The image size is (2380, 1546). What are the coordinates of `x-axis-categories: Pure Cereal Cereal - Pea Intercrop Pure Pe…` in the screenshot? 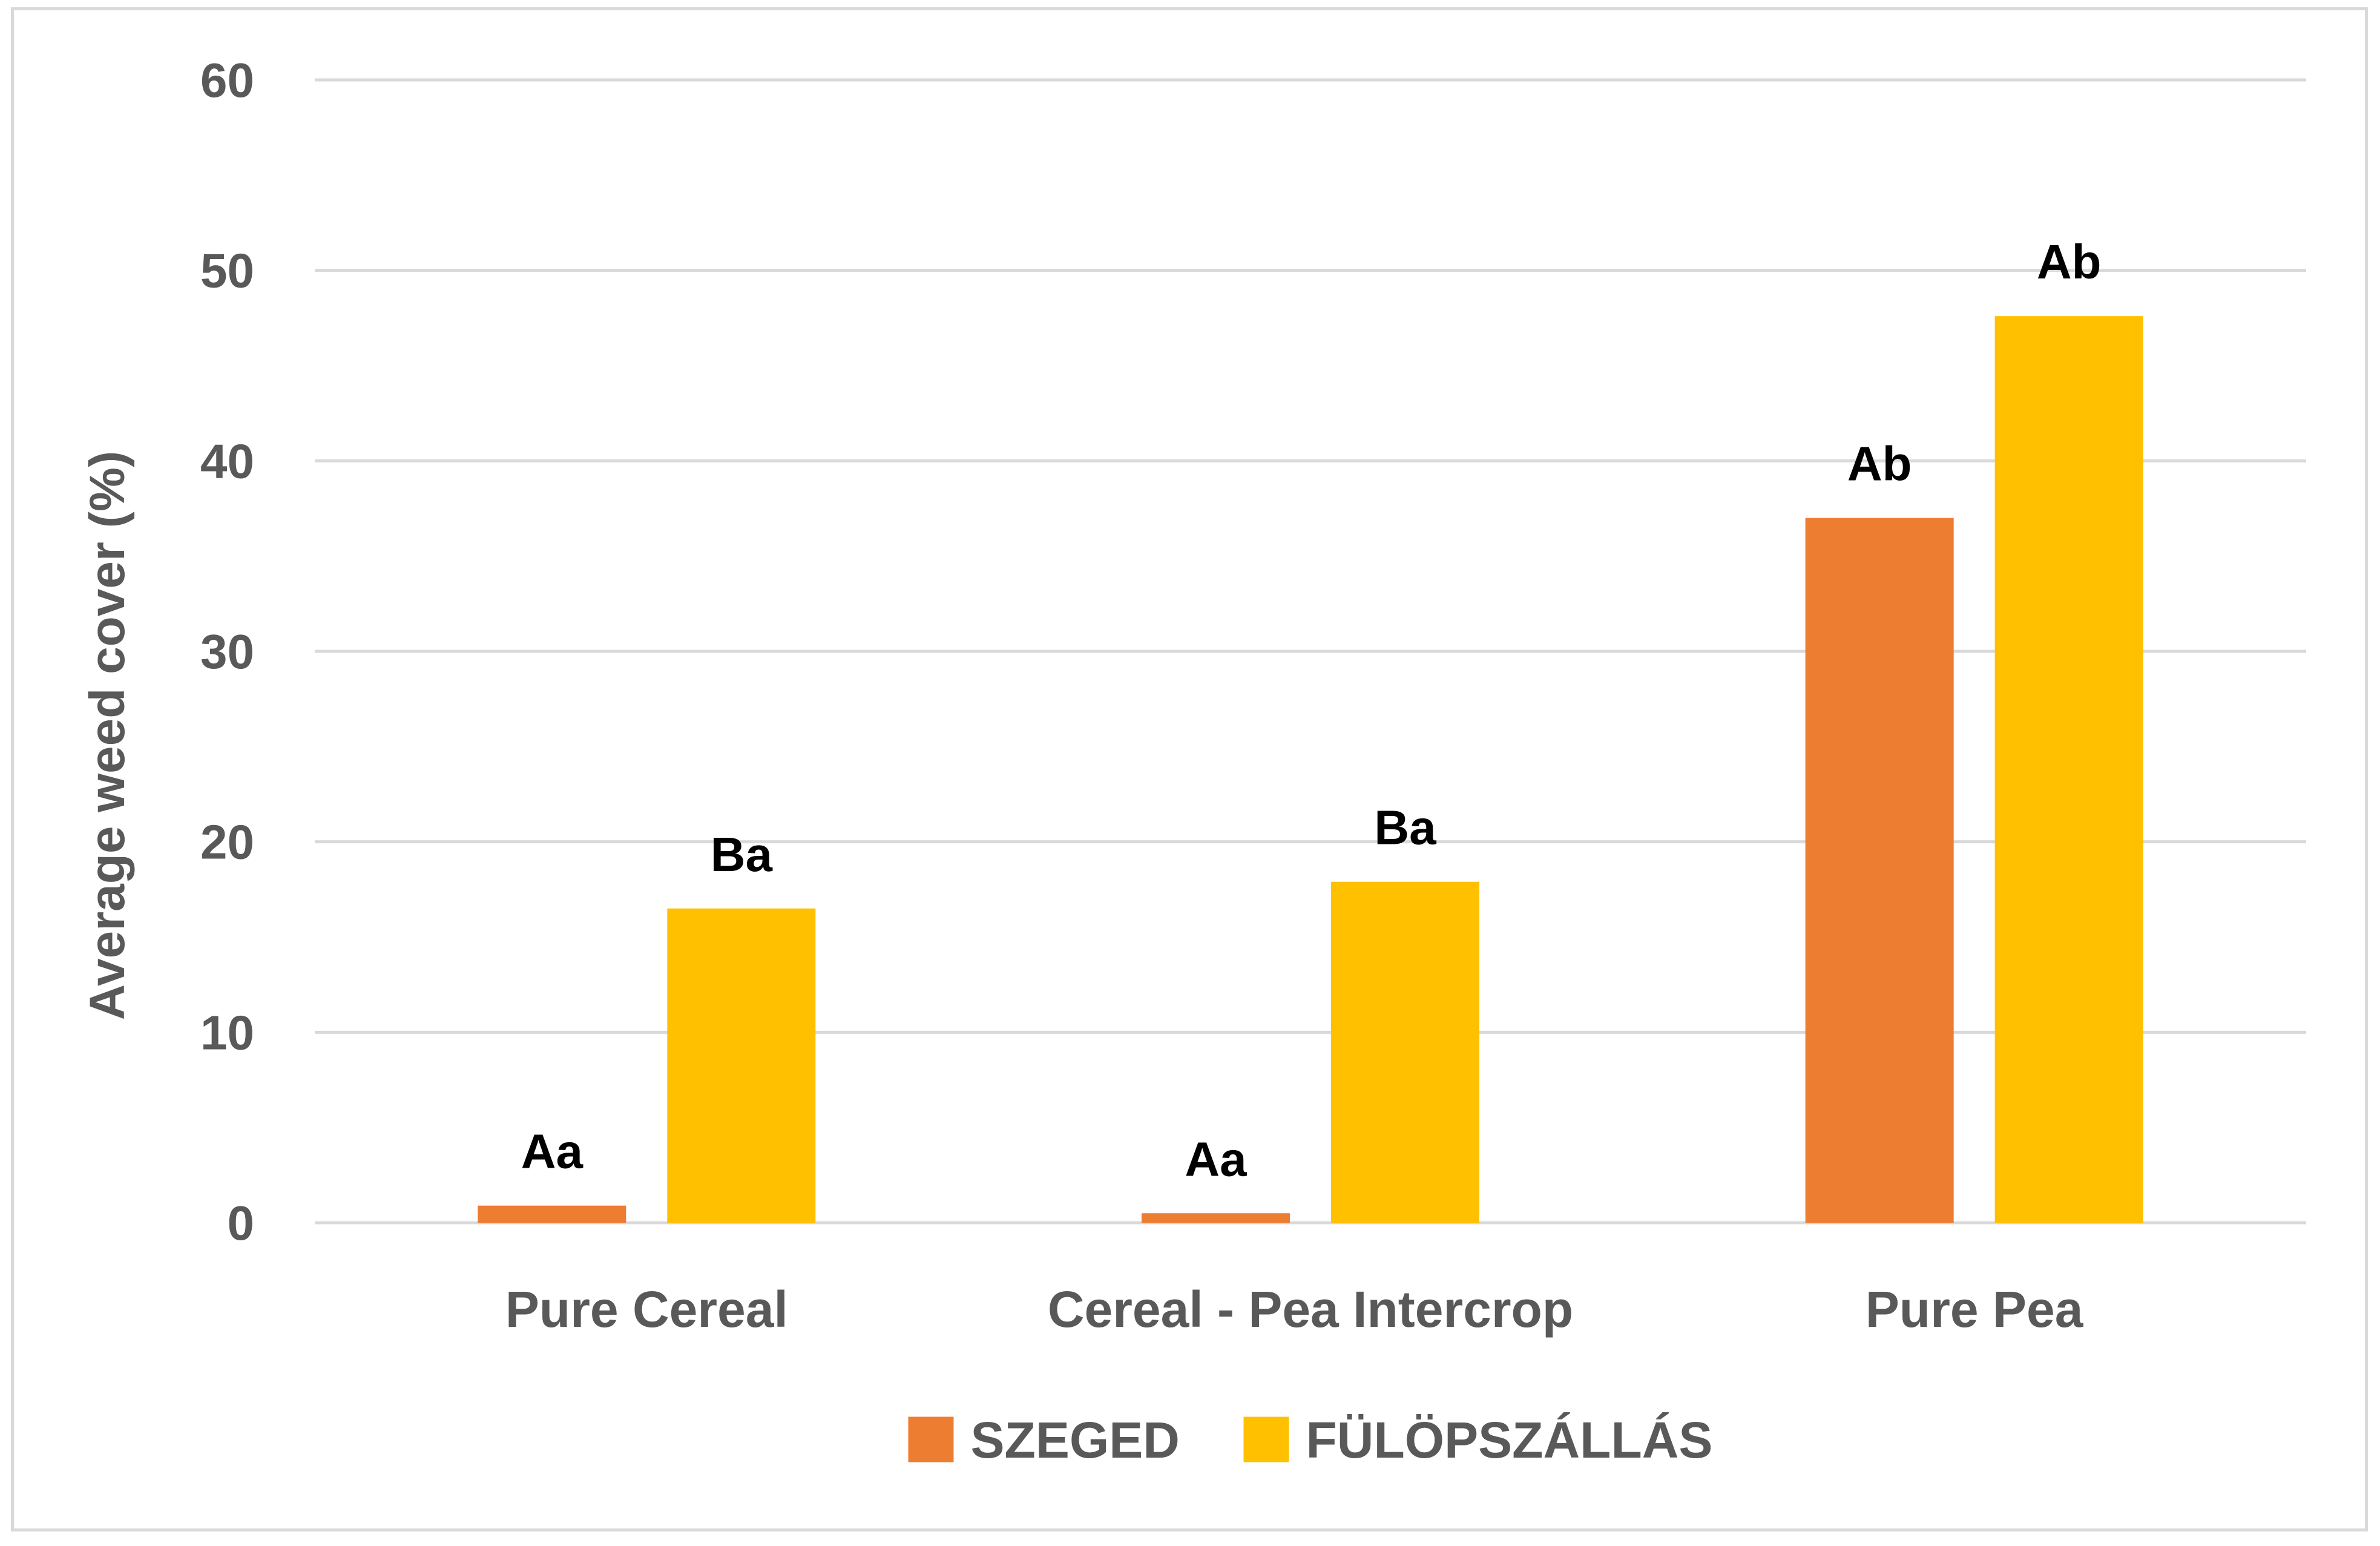 It's located at (1294, 1309).